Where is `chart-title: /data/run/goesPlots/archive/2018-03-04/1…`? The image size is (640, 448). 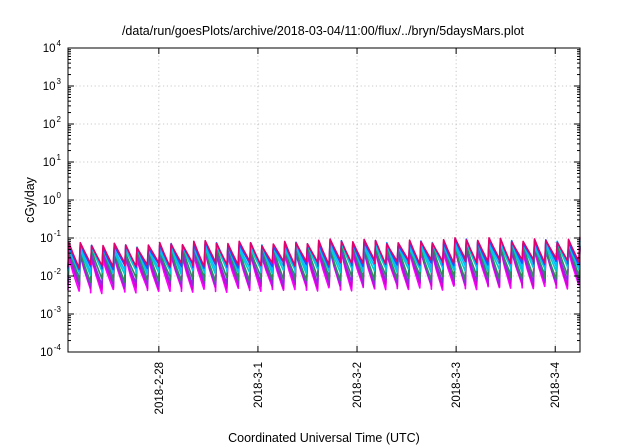 chart-title: /data/run/goesPlots/archive/2018-03-04/1… is located at coordinates (323, 31).